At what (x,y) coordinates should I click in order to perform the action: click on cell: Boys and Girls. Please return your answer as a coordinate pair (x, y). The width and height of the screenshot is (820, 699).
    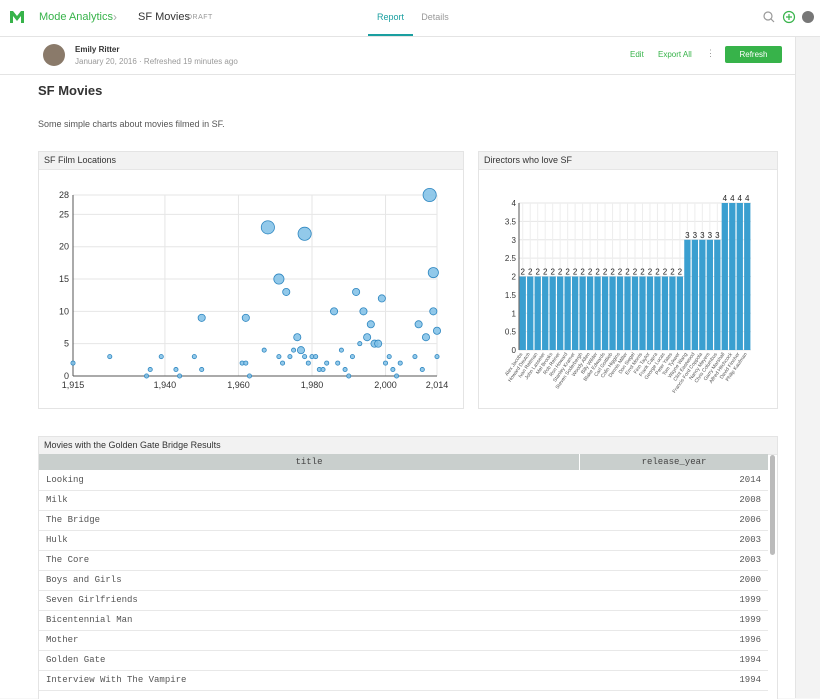
    Looking at the image, I should click on (84, 580).